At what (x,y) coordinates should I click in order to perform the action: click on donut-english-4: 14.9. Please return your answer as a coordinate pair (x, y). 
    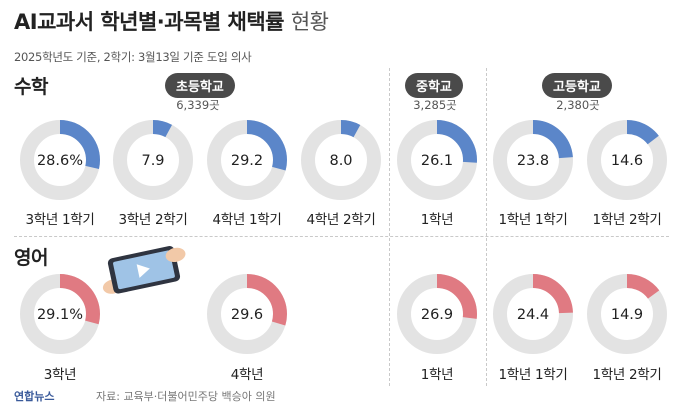
    Looking at the image, I should click on (627, 314).